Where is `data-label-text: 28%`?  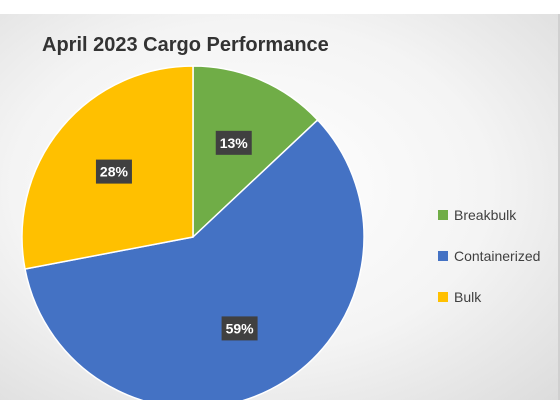
data-label-text: 28% is located at coordinates (114, 172).